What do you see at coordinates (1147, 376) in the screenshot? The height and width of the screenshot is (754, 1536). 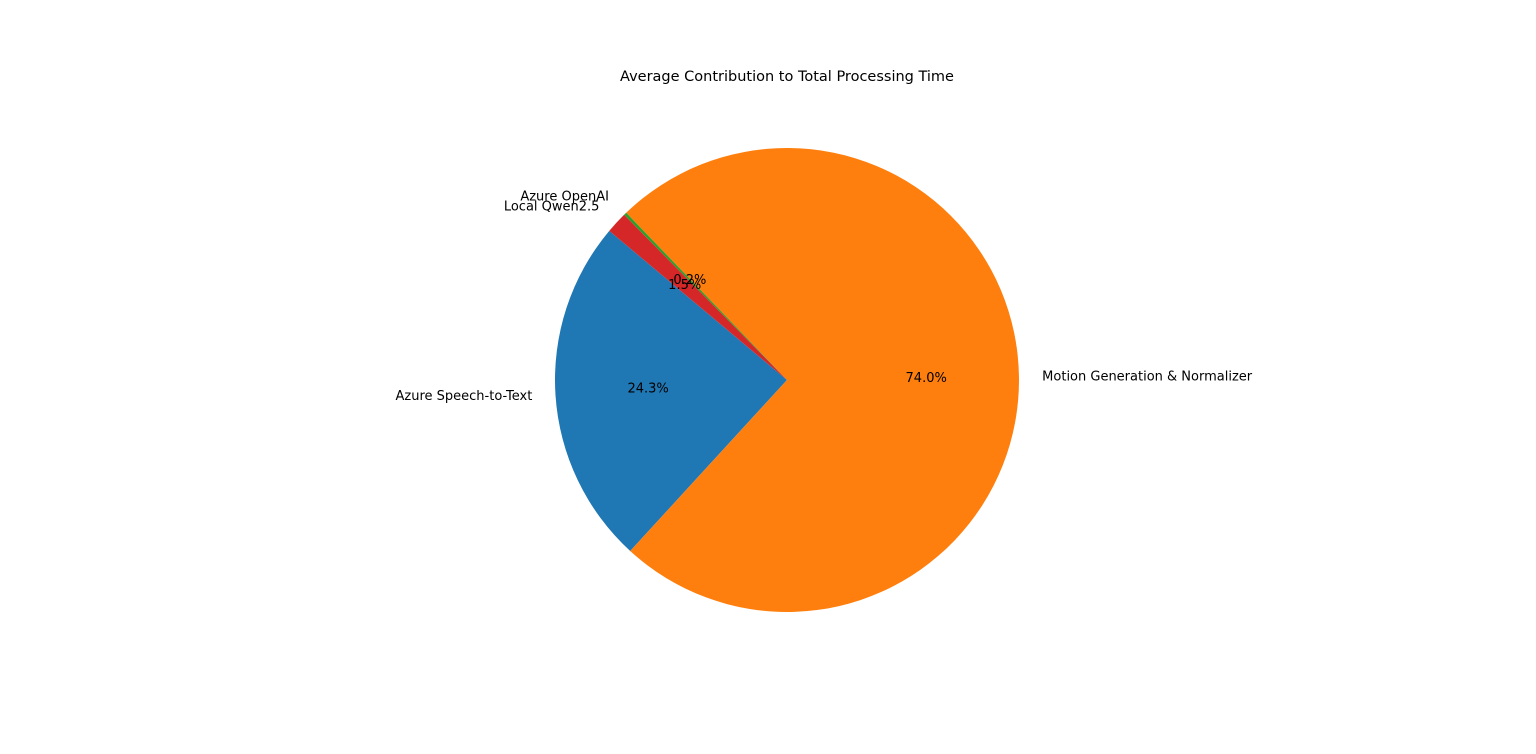 I see `slice-label-motion-generation-normalizer: Motion Generation & Normalizer` at bounding box center [1147, 376].